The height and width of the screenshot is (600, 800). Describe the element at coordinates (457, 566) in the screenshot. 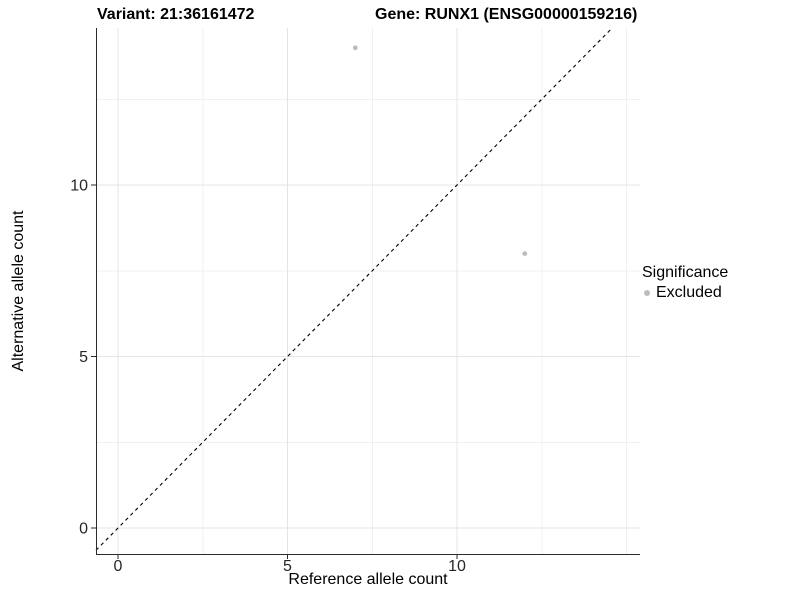

I see `x-tick-label: 10` at that location.